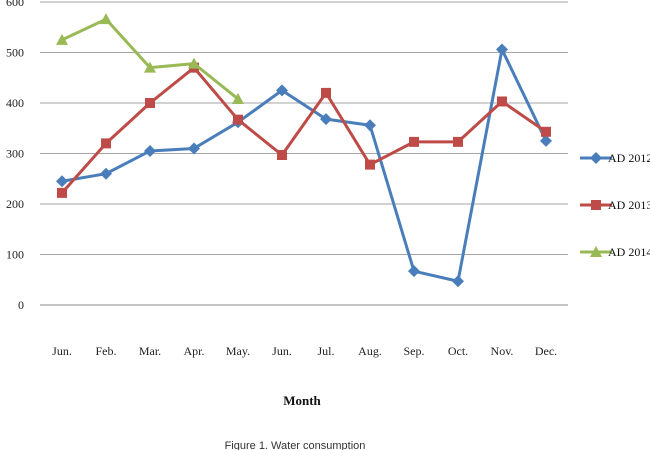 Image resolution: width=650 pixels, height=450 pixels. I want to click on y-tick-label: 600, so click(15, 4).